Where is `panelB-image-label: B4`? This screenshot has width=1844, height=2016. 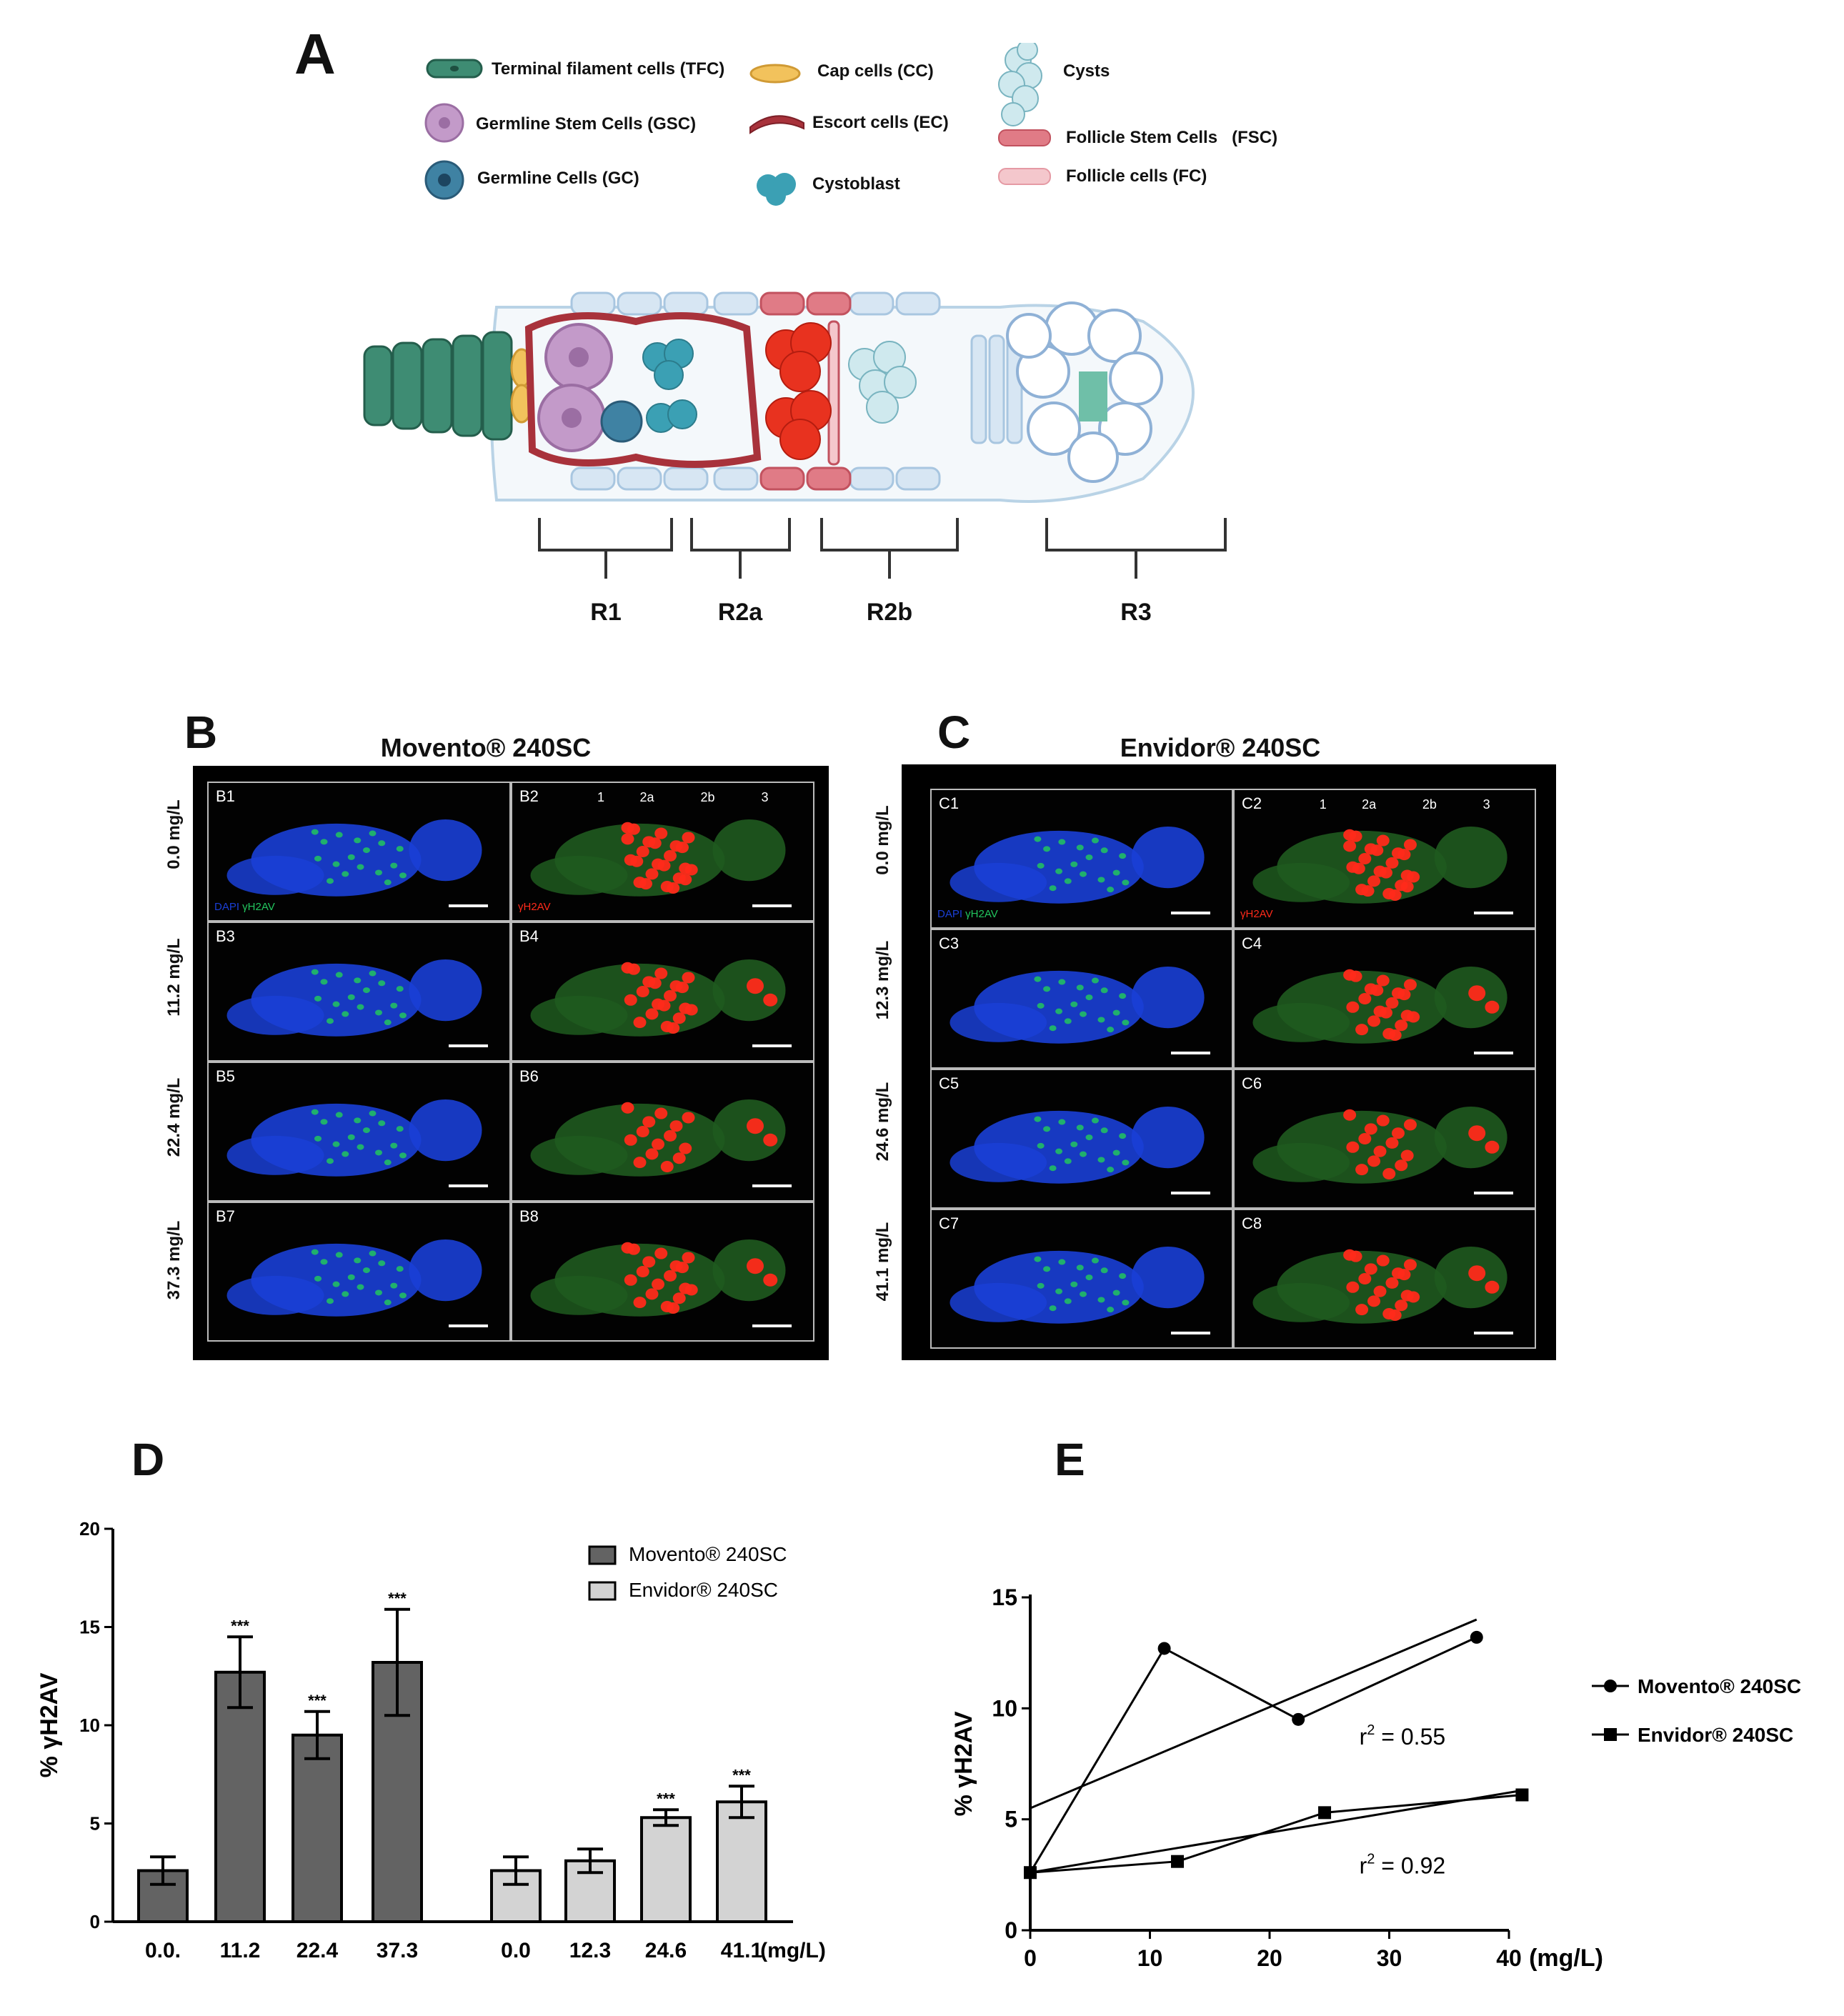 panelB-image-label: B4 is located at coordinates (529, 936).